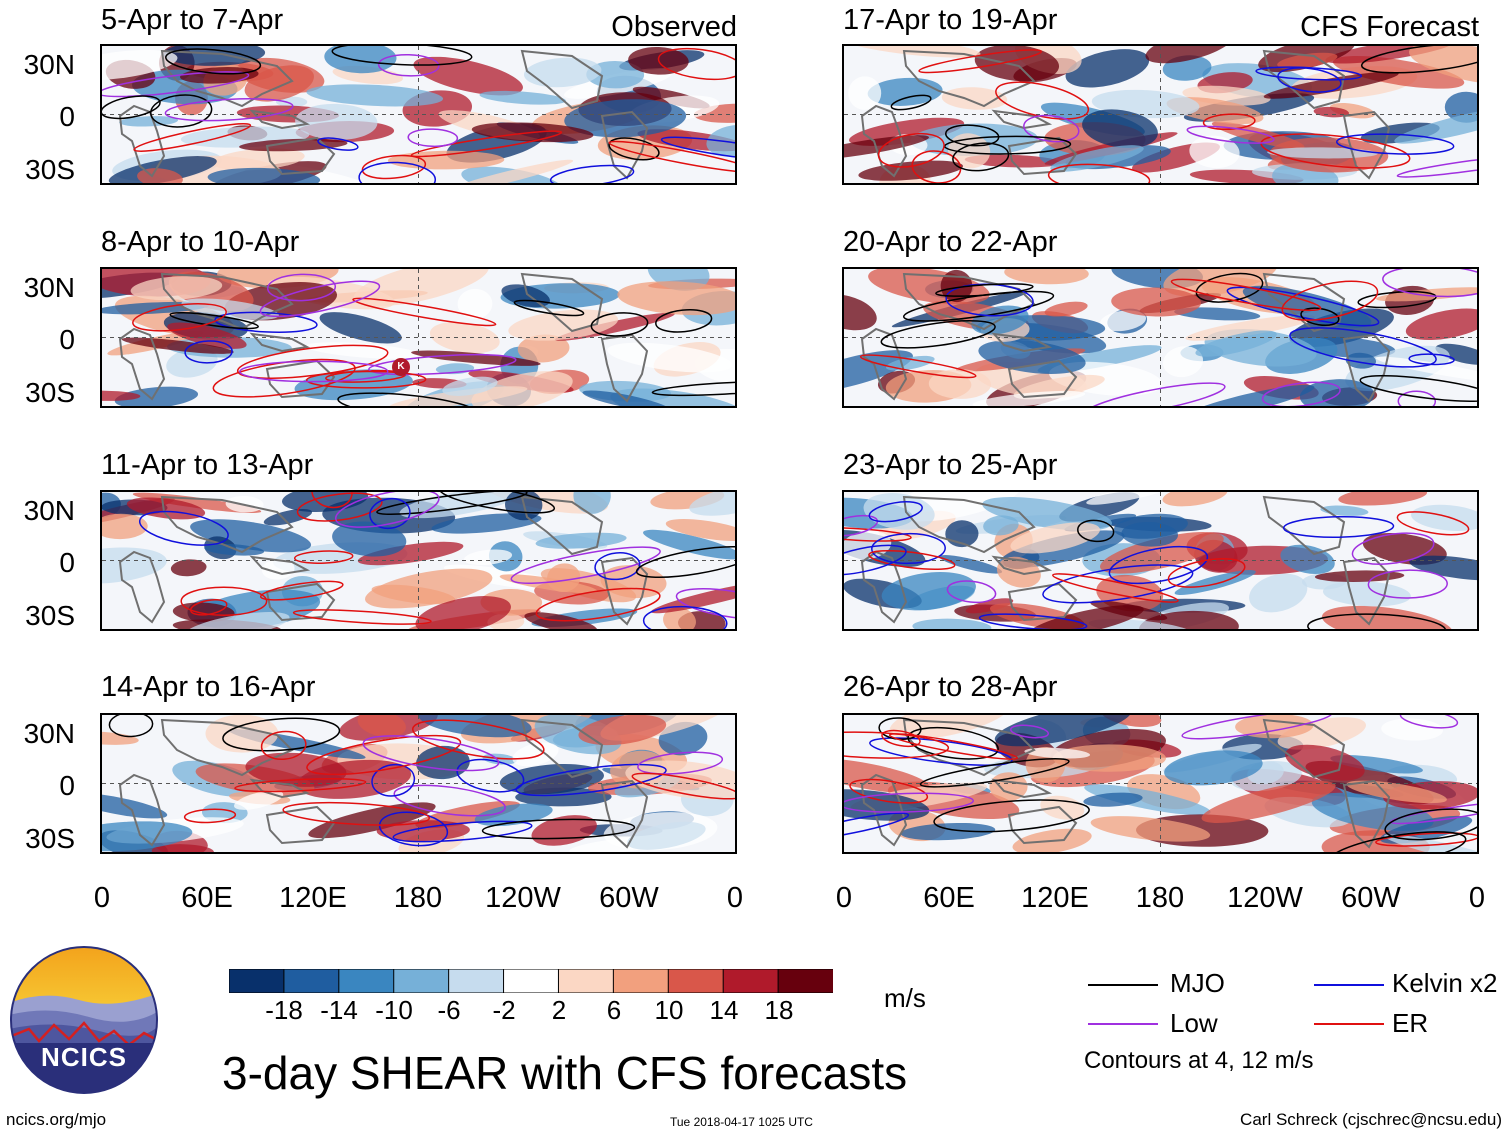 This screenshot has height=1137, width=1510. I want to click on colorbar-tick: 14, so click(724, 1010).